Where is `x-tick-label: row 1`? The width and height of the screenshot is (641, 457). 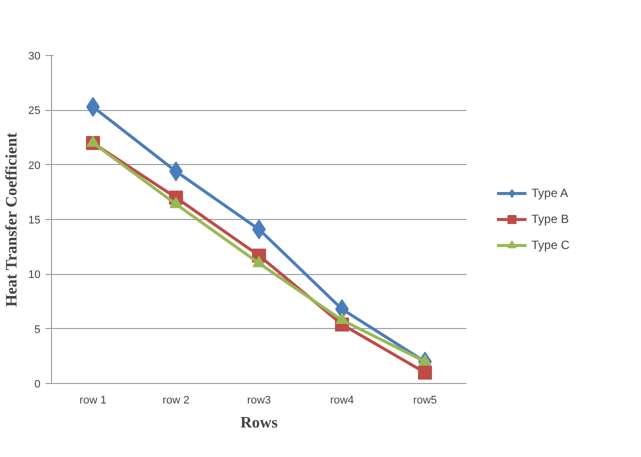 x-tick-label: row 1 is located at coordinates (93, 400).